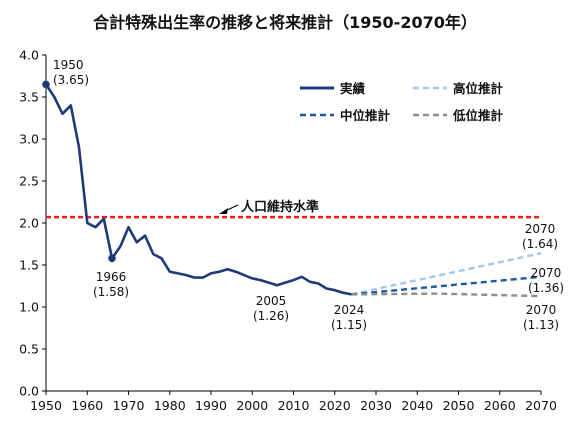 The width and height of the screenshot is (571, 426). I want to click on x-tick-label: 2040, so click(417, 405).